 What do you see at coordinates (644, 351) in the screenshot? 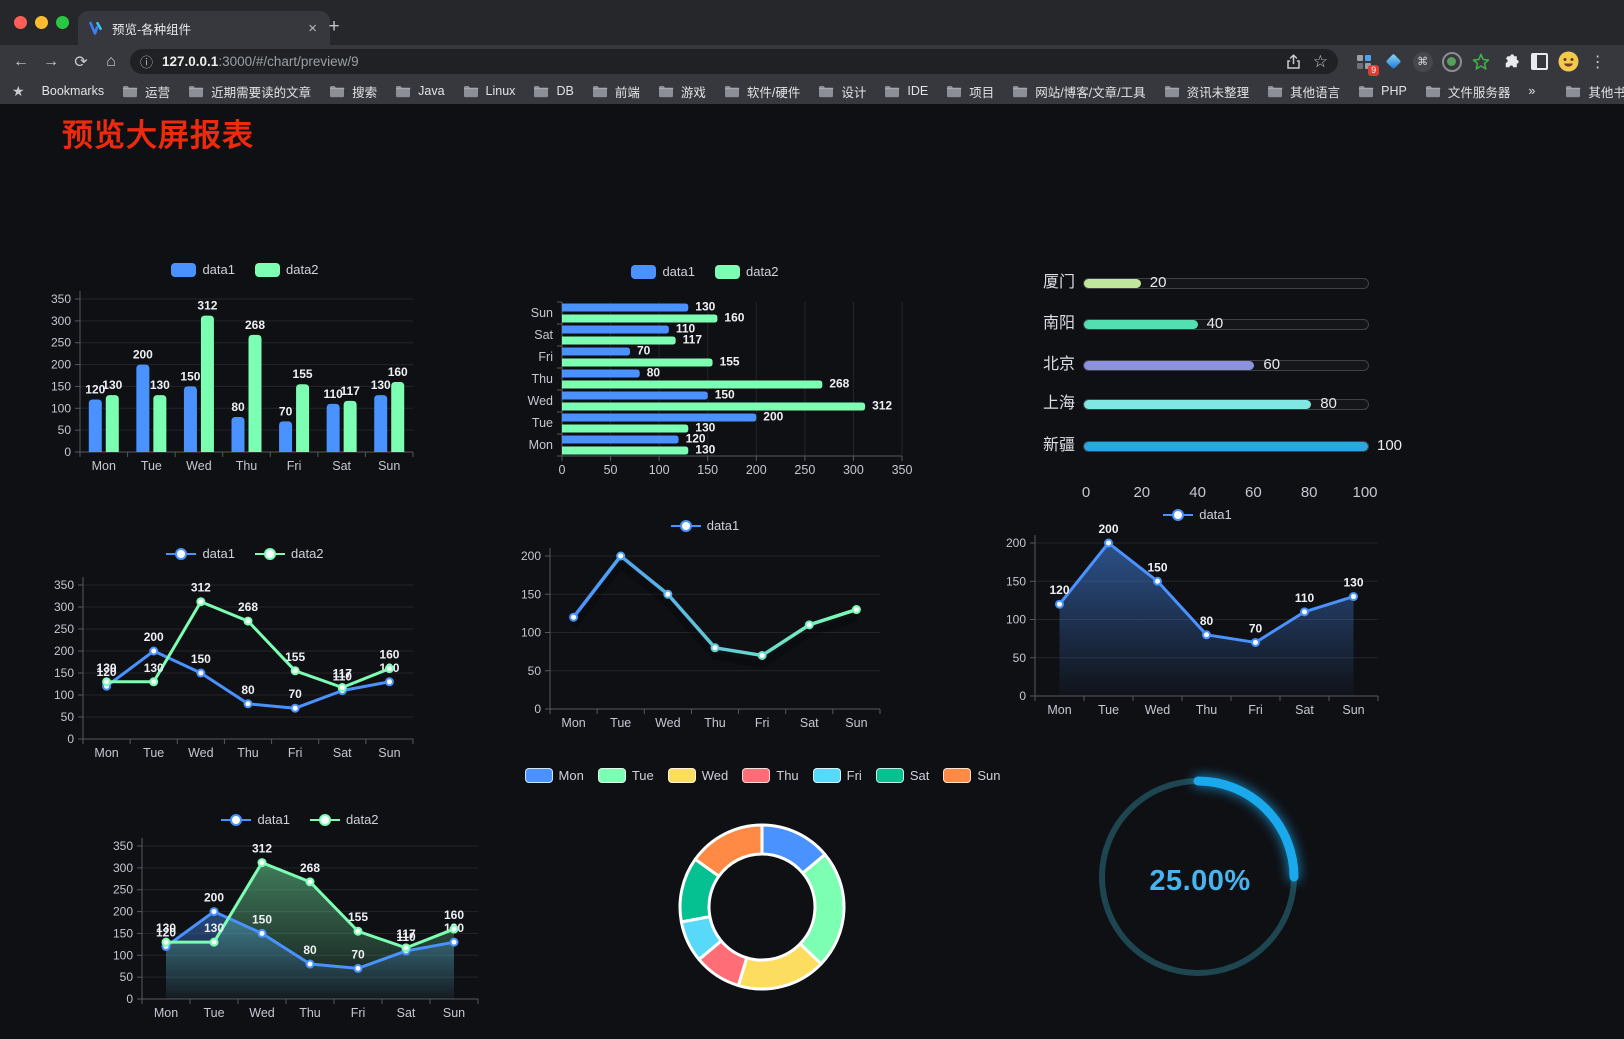
I see `svg-text: 70` at bounding box center [644, 351].